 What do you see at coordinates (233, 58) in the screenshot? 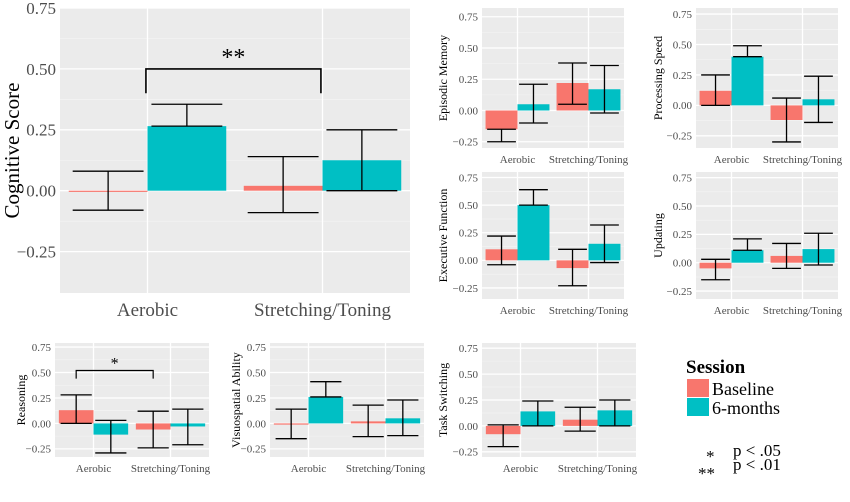
I see `significance-marker: **` at bounding box center [233, 58].